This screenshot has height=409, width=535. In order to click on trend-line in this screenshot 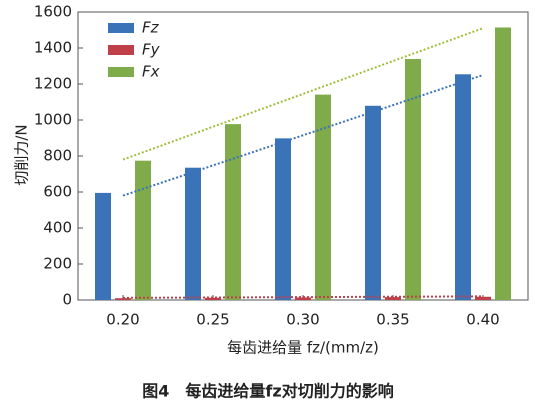, I will do `click(303, 297)`.